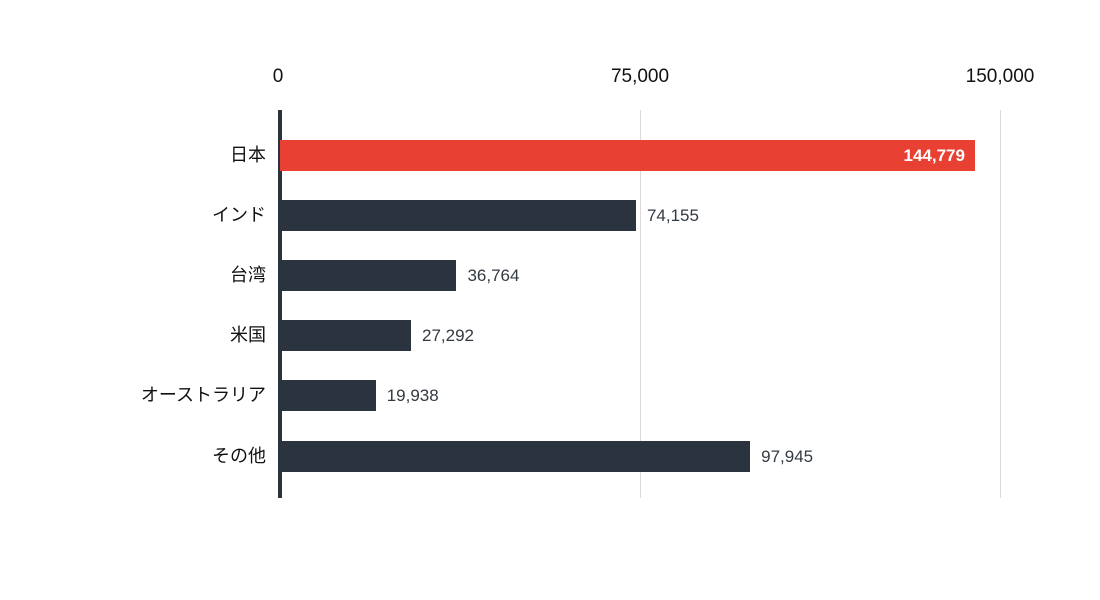 This screenshot has height=600, width=1100. I want to click on value-label: 36,764, so click(493, 275).